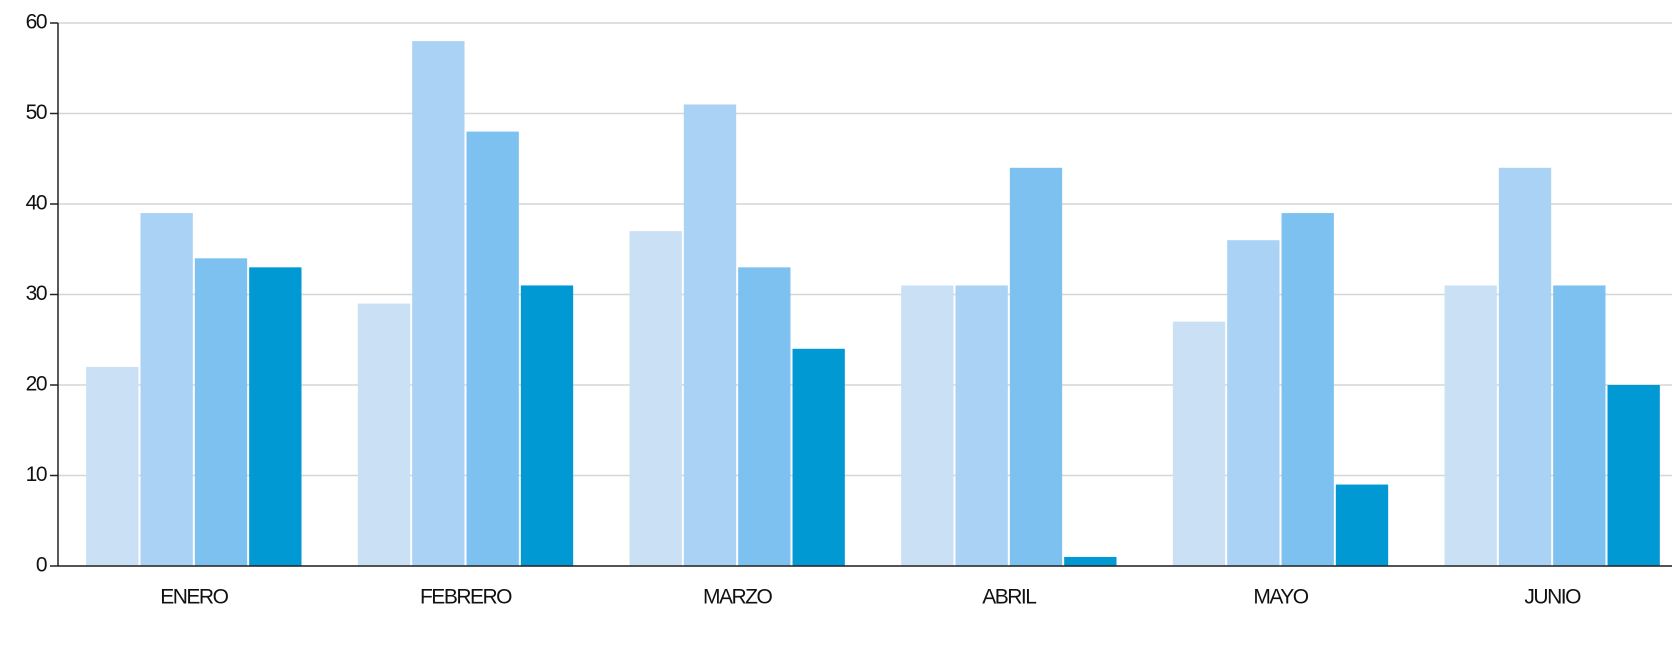 This screenshot has width=1672, height=651. I want to click on x-tick-label: MAYO, so click(1280, 597).